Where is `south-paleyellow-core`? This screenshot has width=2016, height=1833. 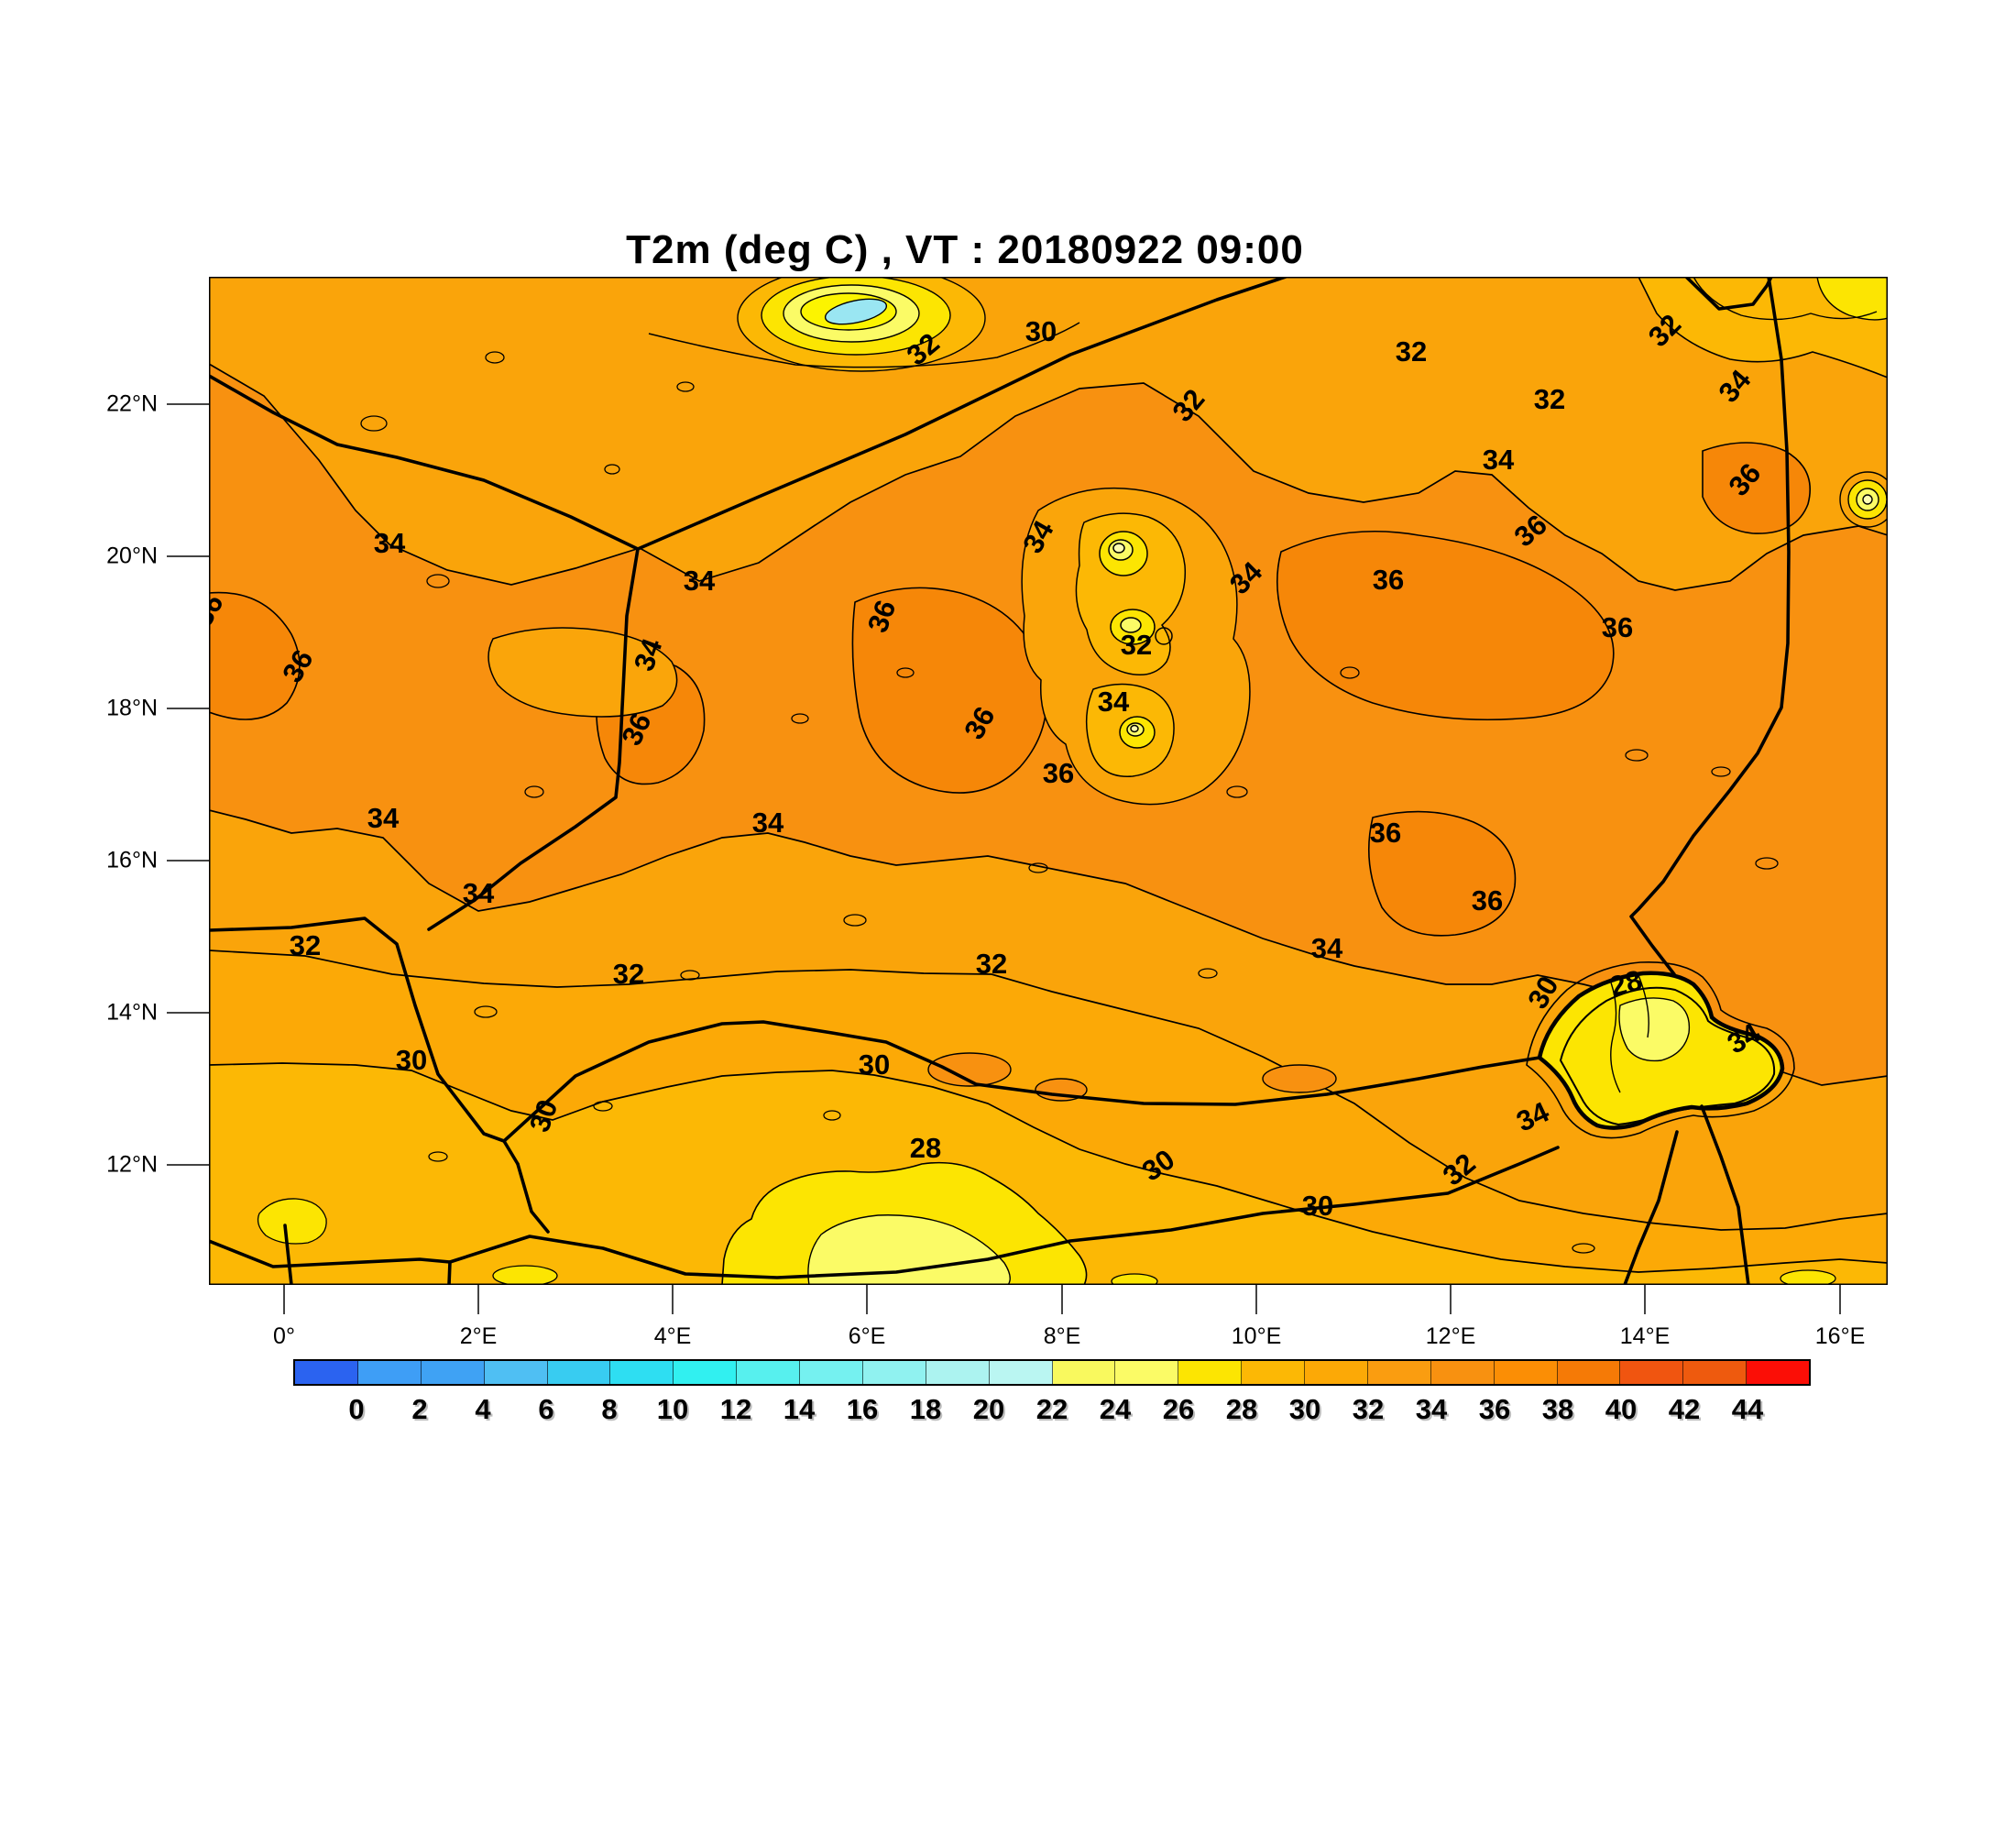 south-paleyellow-core is located at coordinates (909, 1249).